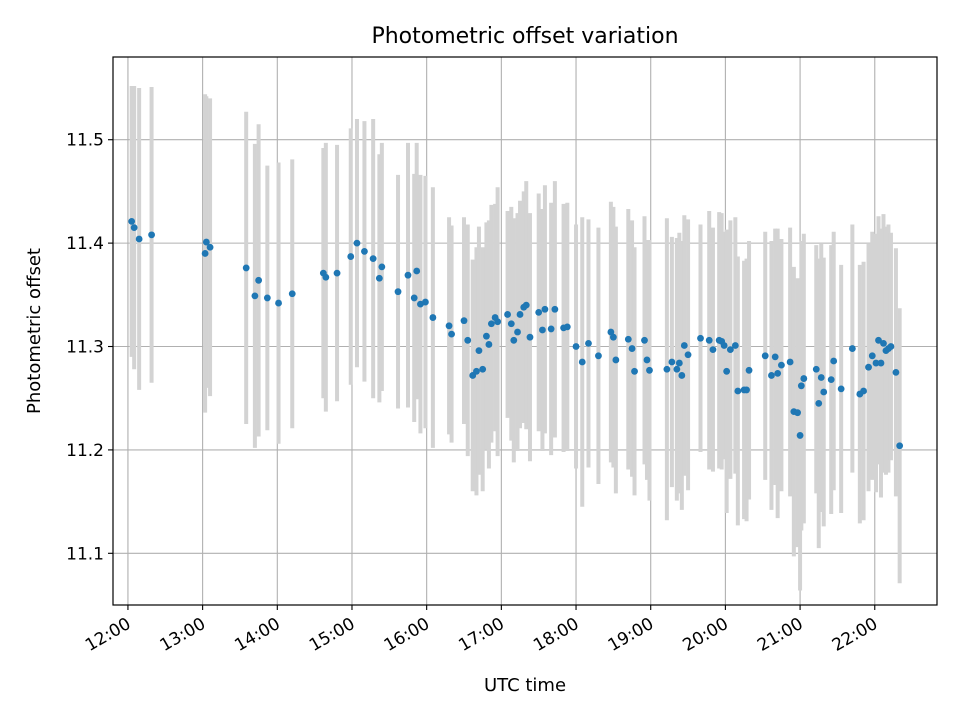 This screenshot has height=720, width=960. I want to click on y-tick-label: 11.1, so click(85, 554).